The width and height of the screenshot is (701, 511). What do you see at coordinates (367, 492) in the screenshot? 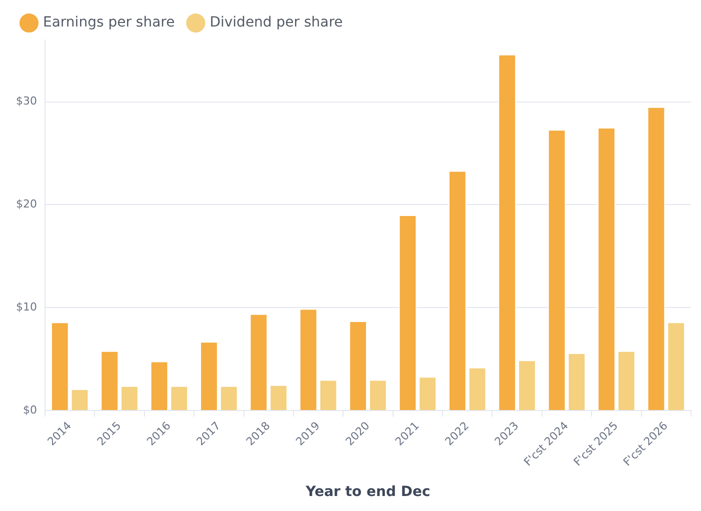
I see `x-axis-title: Year to end Dec` at bounding box center [367, 492].